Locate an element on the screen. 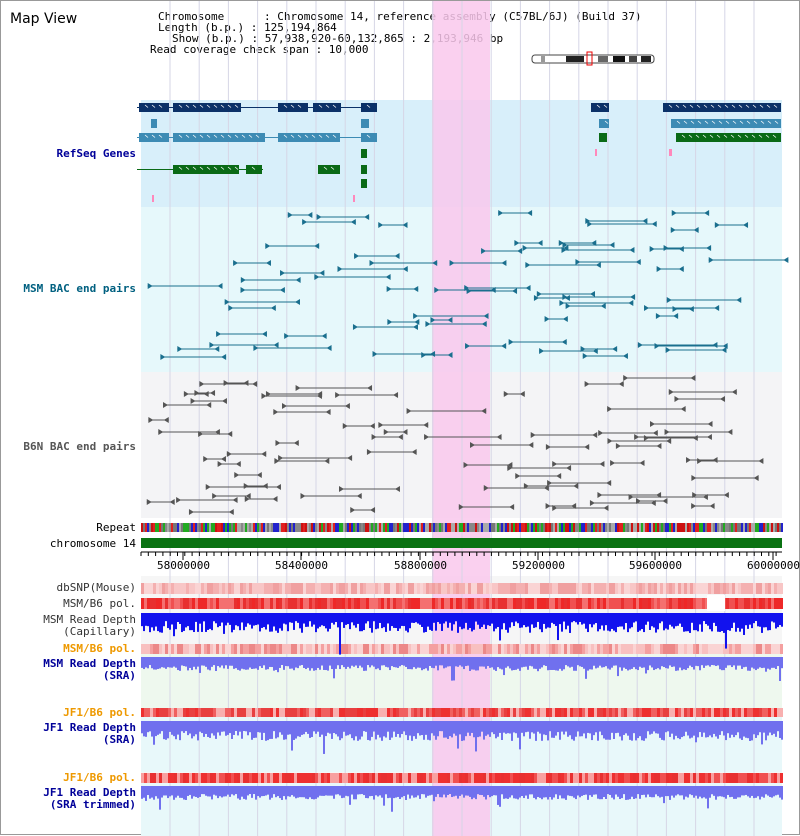  track-label-repeat: Repeat is located at coordinates (116, 527).